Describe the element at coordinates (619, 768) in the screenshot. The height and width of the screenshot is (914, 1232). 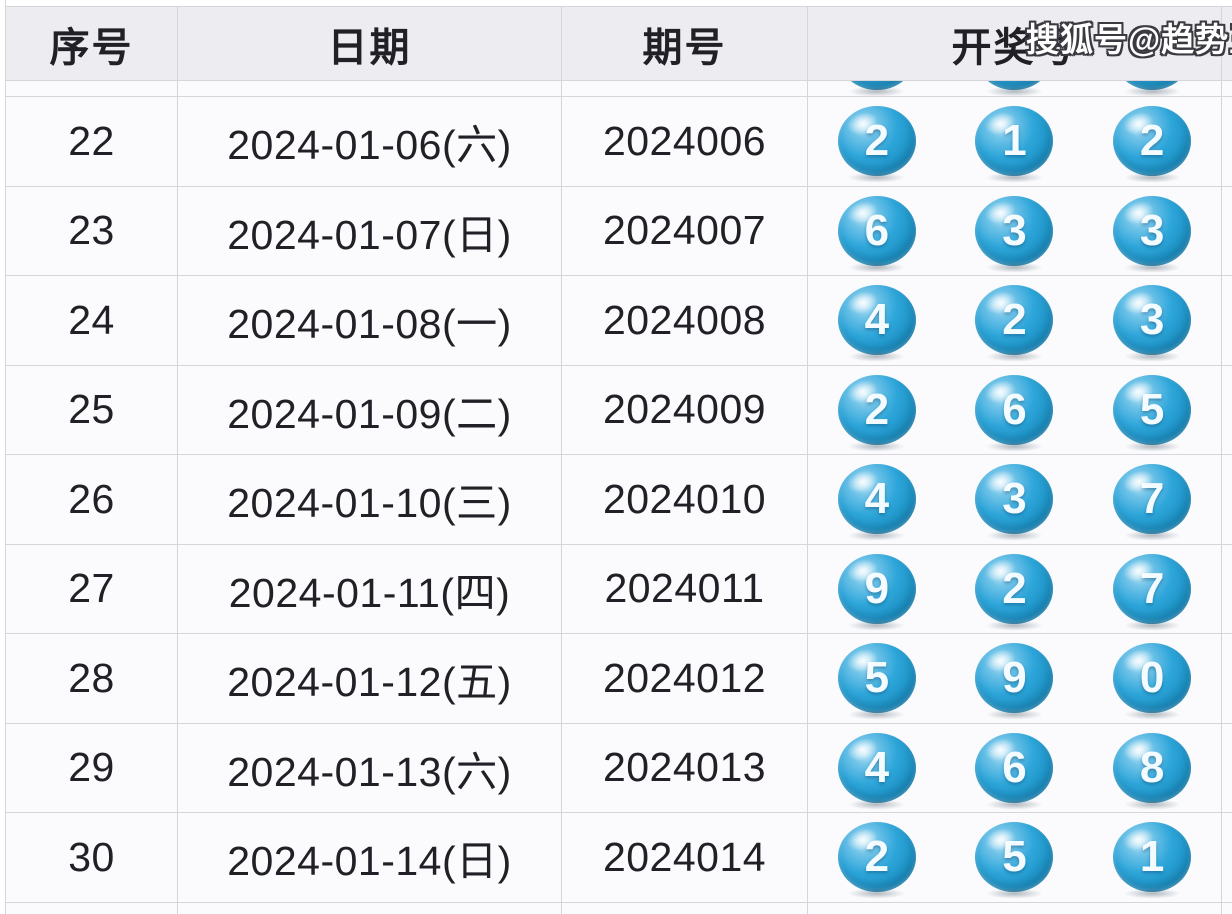
I see `table-row: 29 2024-01-13(六) 2024013 4 6 8` at that location.